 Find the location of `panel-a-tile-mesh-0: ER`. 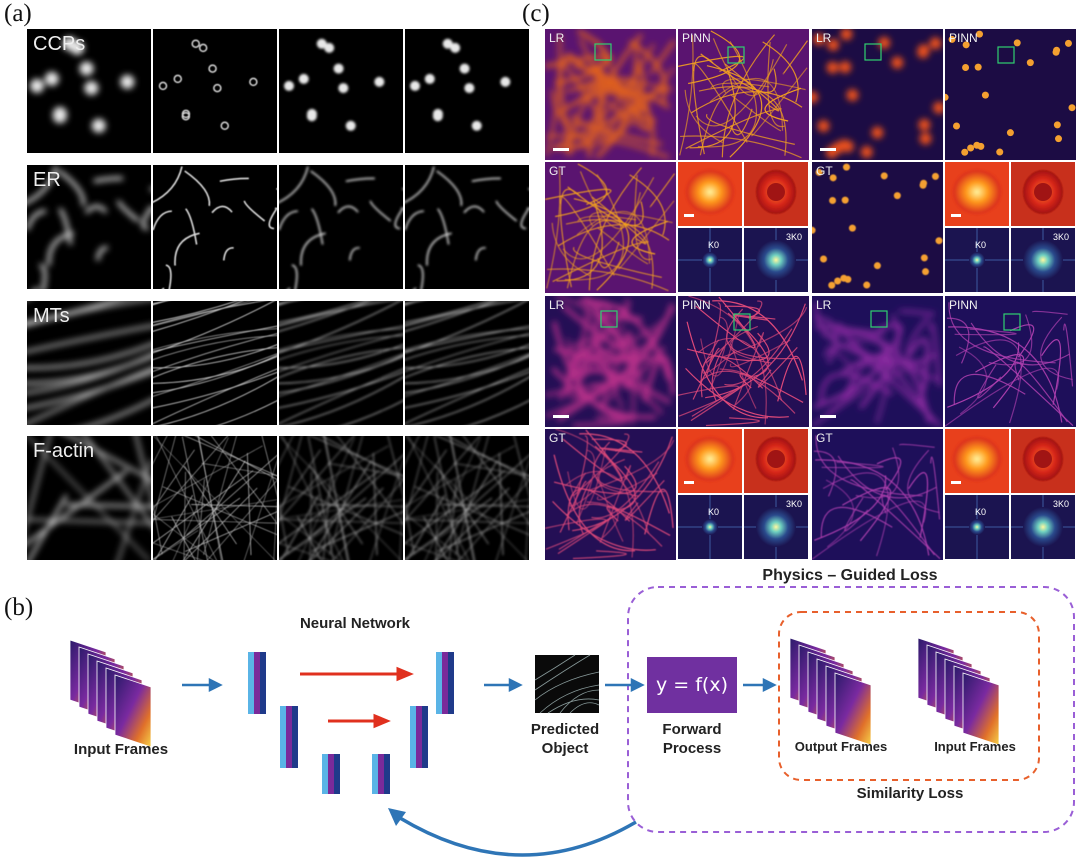

panel-a-tile-mesh-0: ER is located at coordinates (89, 227).